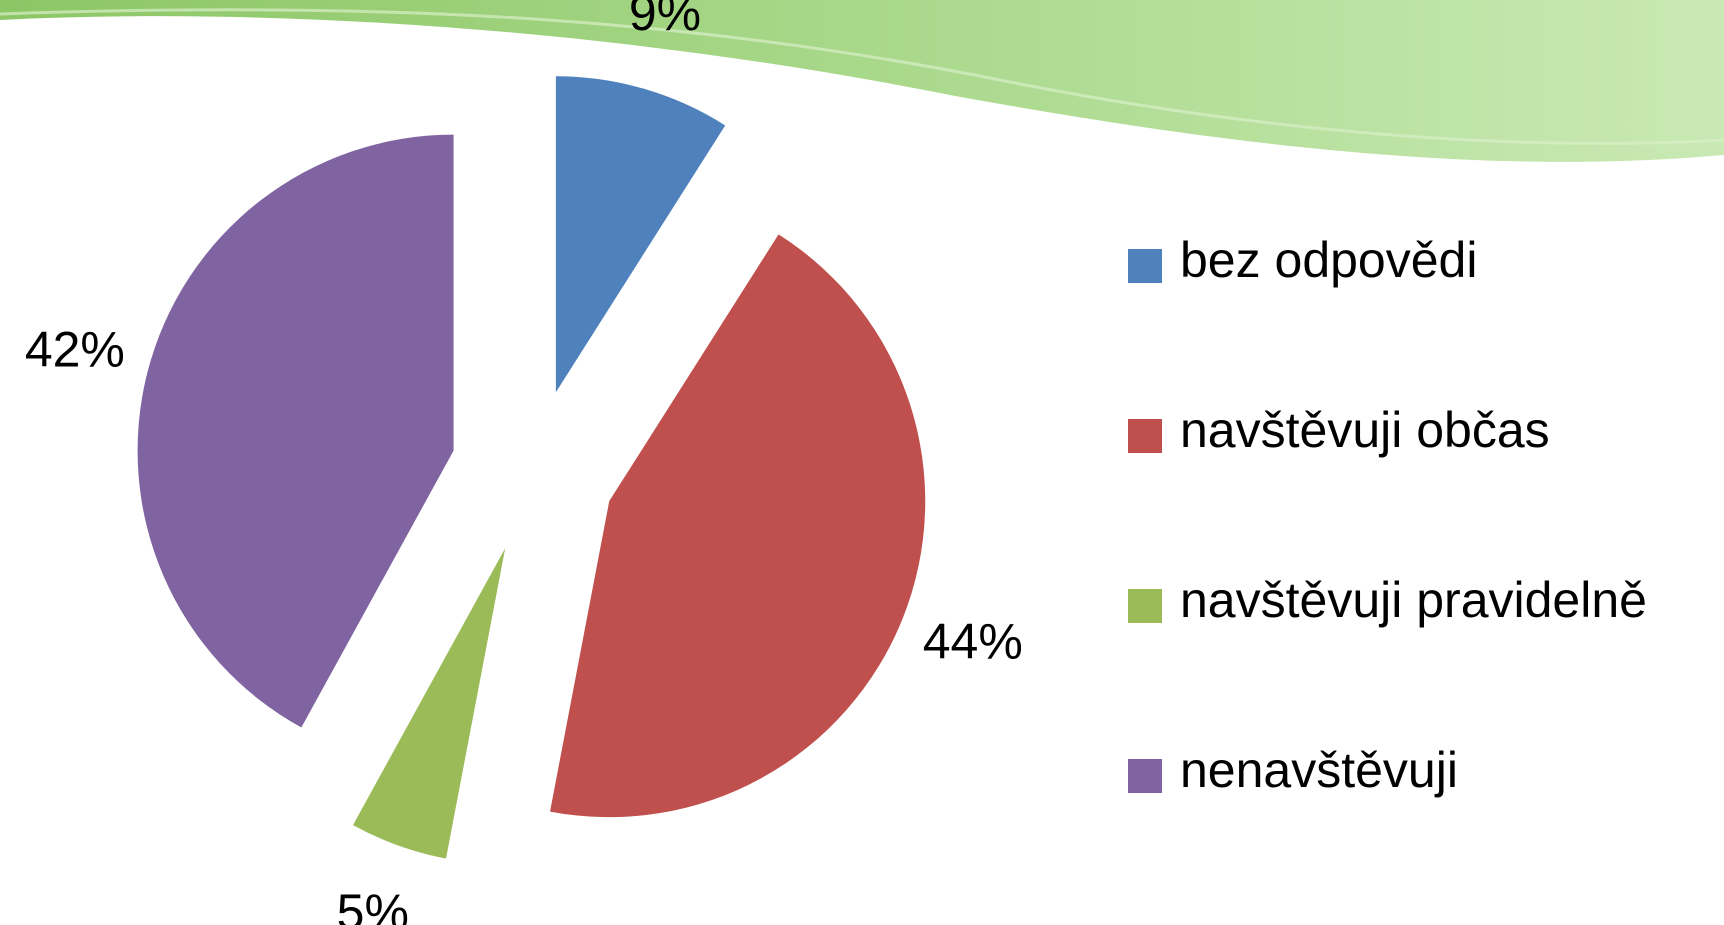 The image size is (1724, 925). I want to click on data-label: 42%, so click(75, 350).